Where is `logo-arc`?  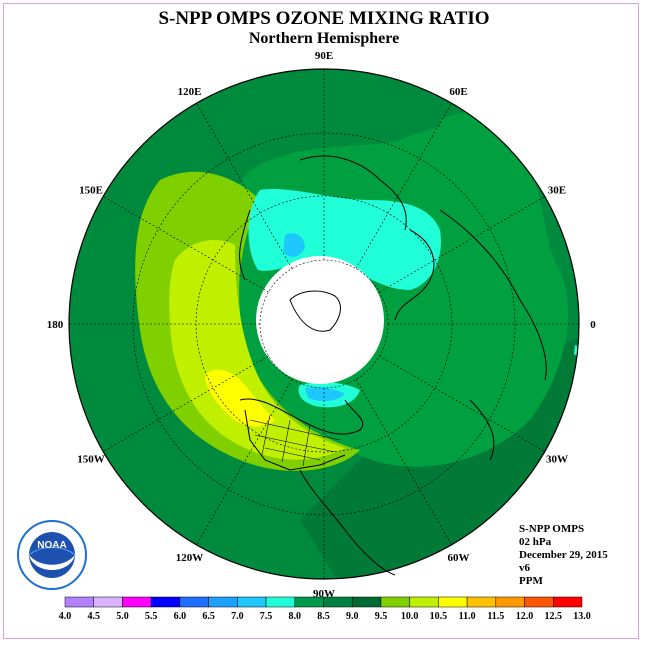 logo-arc is located at coordinates (52, 551).